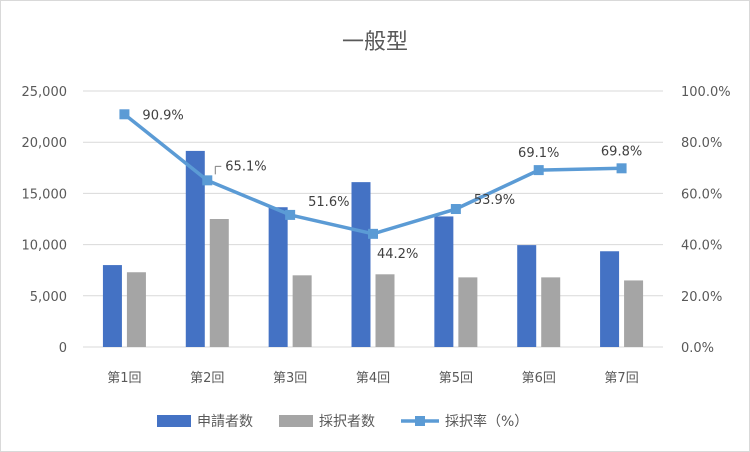 The image size is (750, 452). Describe the element at coordinates (45, 92) in the screenshot. I see `left-tick-label: 25,000` at that location.